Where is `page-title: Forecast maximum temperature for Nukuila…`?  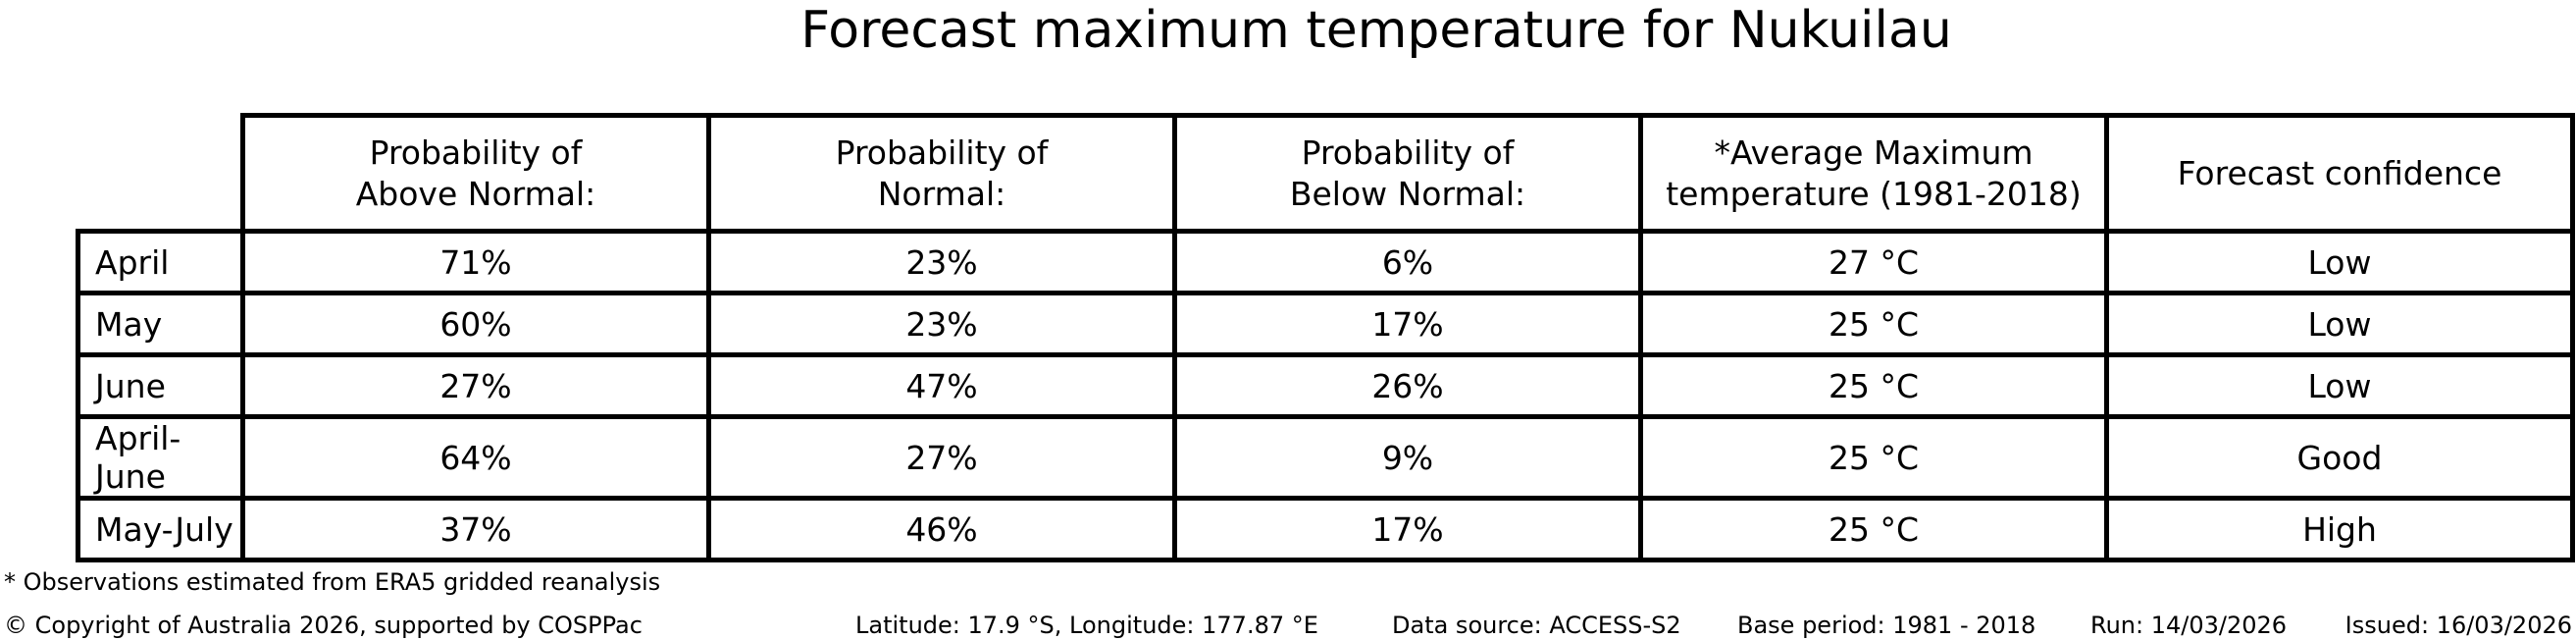 page-title: Forecast maximum temperature for Nukuila… is located at coordinates (1376, 31).